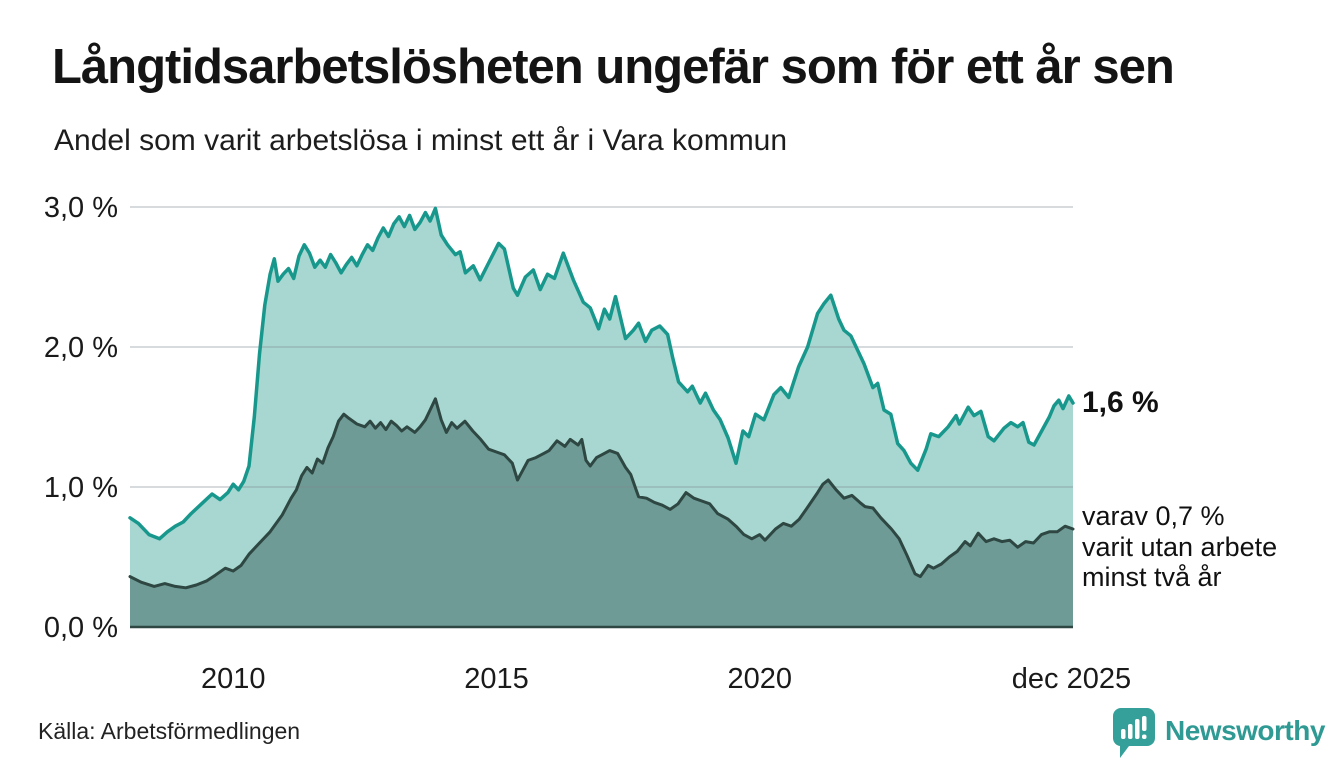  Describe the element at coordinates (1120, 402) in the screenshot. I see `latest-value-annotation: 1,6 %` at that location.